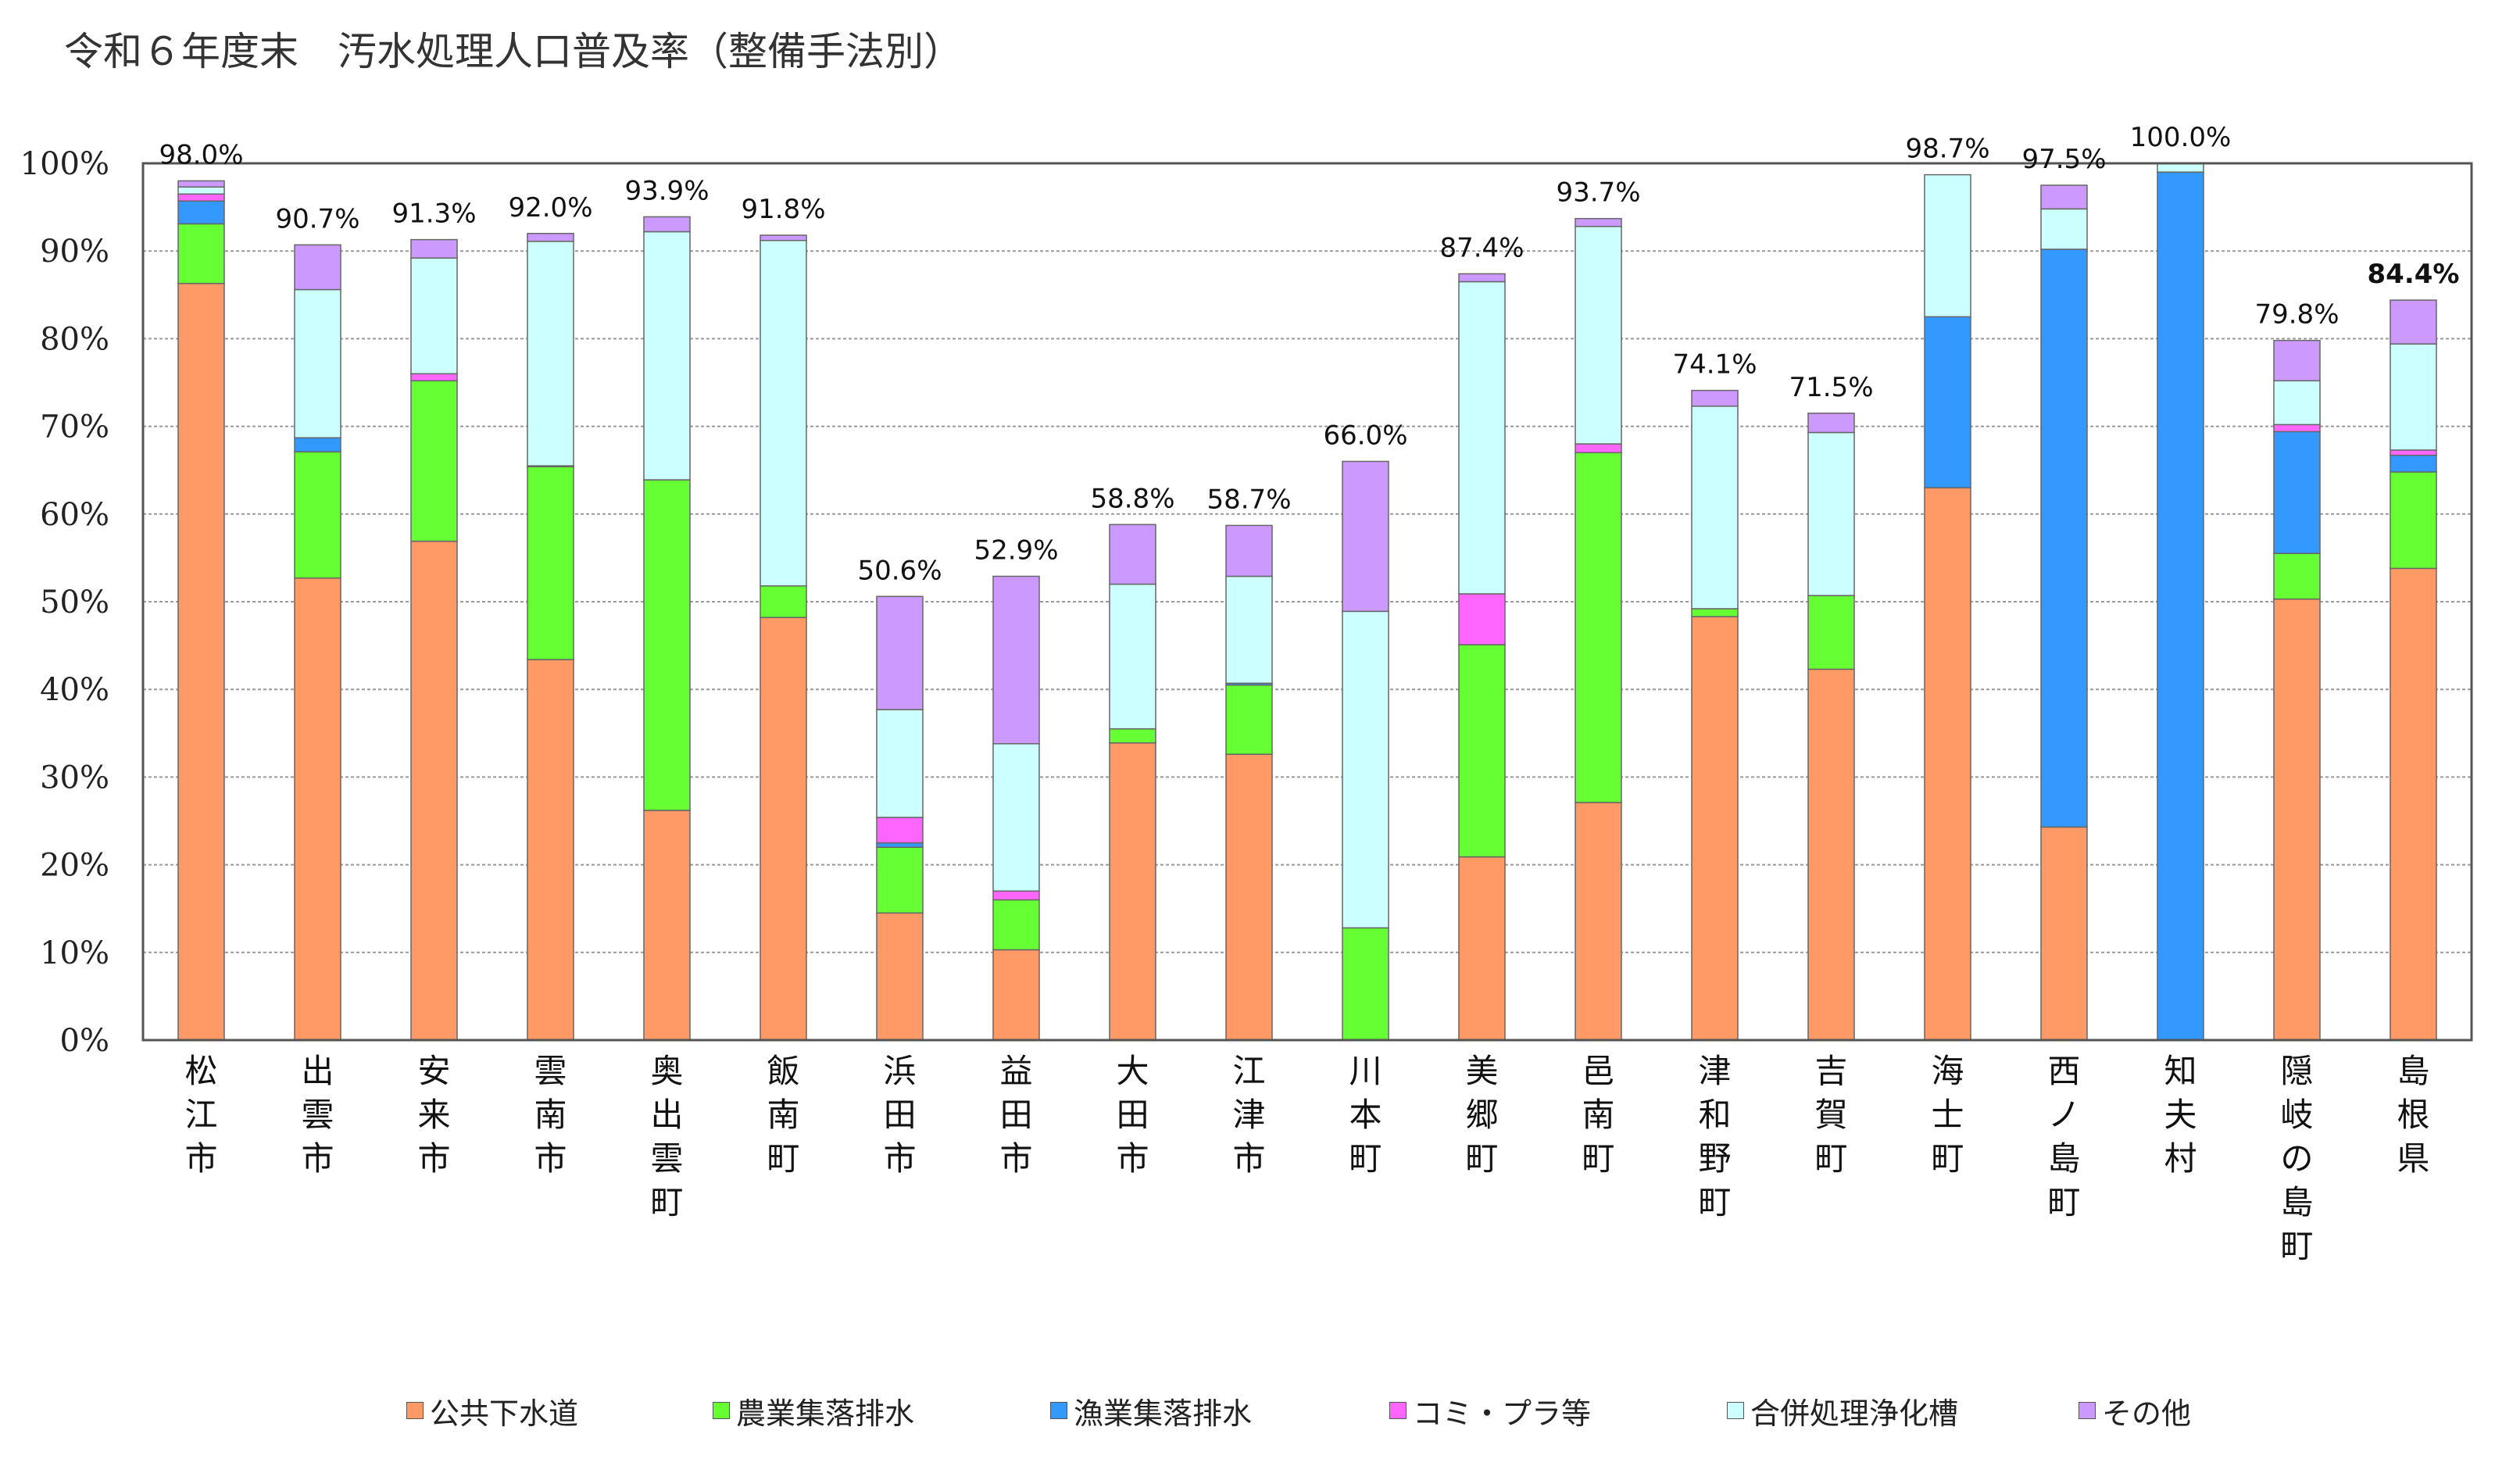  I want to click on legend-item: 農業集落排水, so click(813, 1410).